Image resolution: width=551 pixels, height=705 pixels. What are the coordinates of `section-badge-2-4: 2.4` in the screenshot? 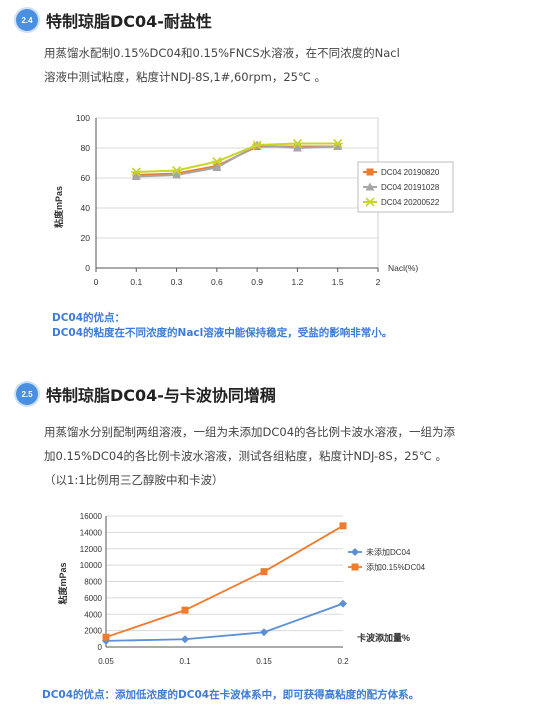 It's located at (27, 20).